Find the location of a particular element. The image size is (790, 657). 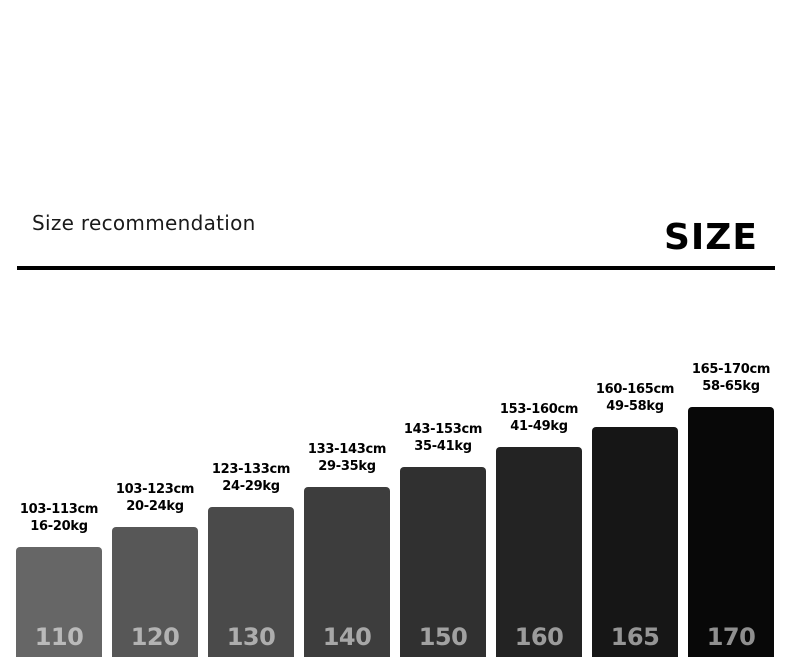

size-value-label: 160 is located at coordinates (539, 637).